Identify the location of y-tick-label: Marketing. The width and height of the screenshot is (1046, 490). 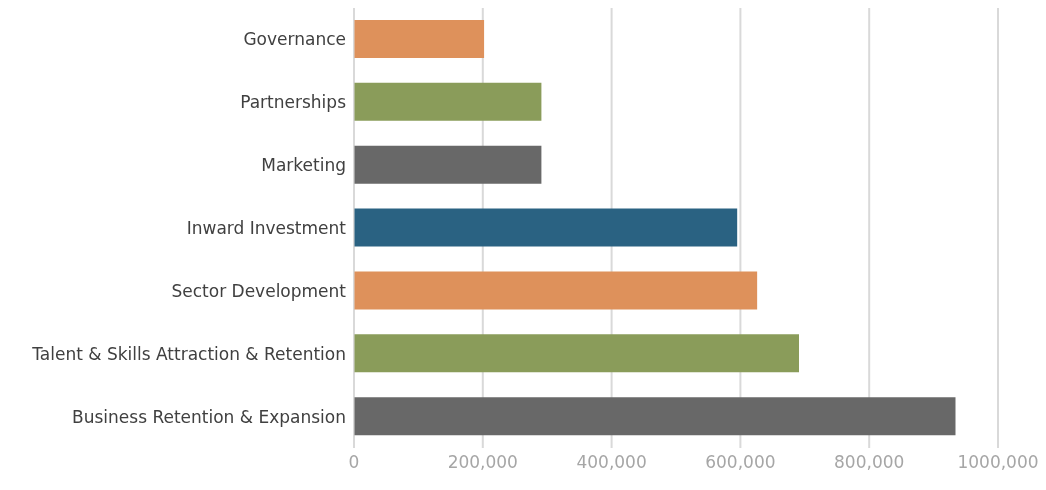
(303, 165).